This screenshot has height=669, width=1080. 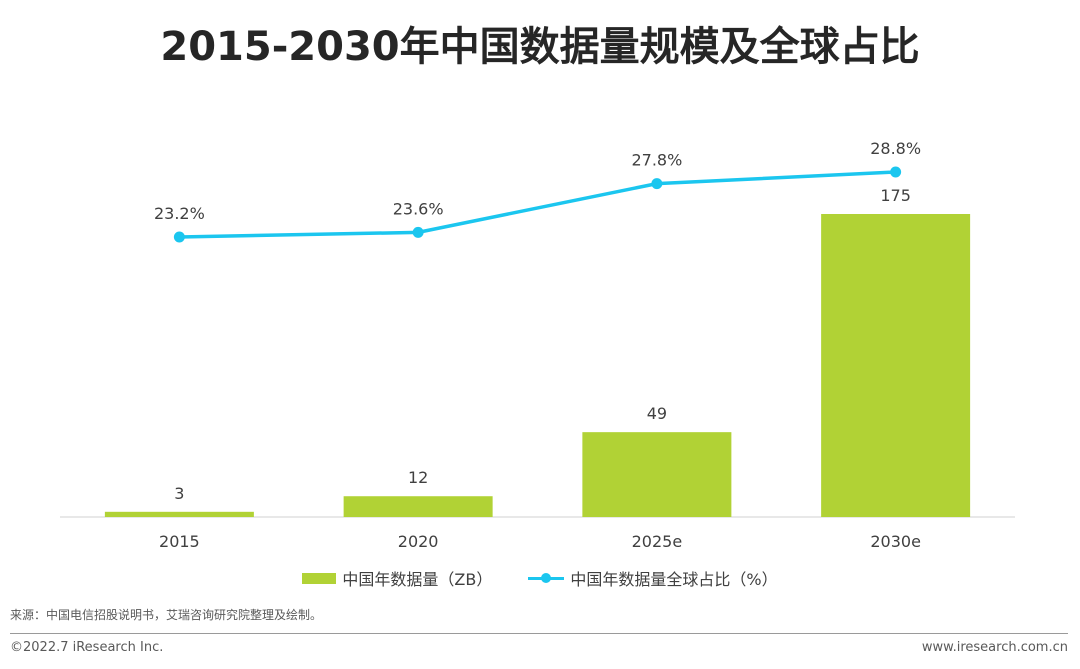 I want to click on line-point-2030e, so click(x=896, y=172).